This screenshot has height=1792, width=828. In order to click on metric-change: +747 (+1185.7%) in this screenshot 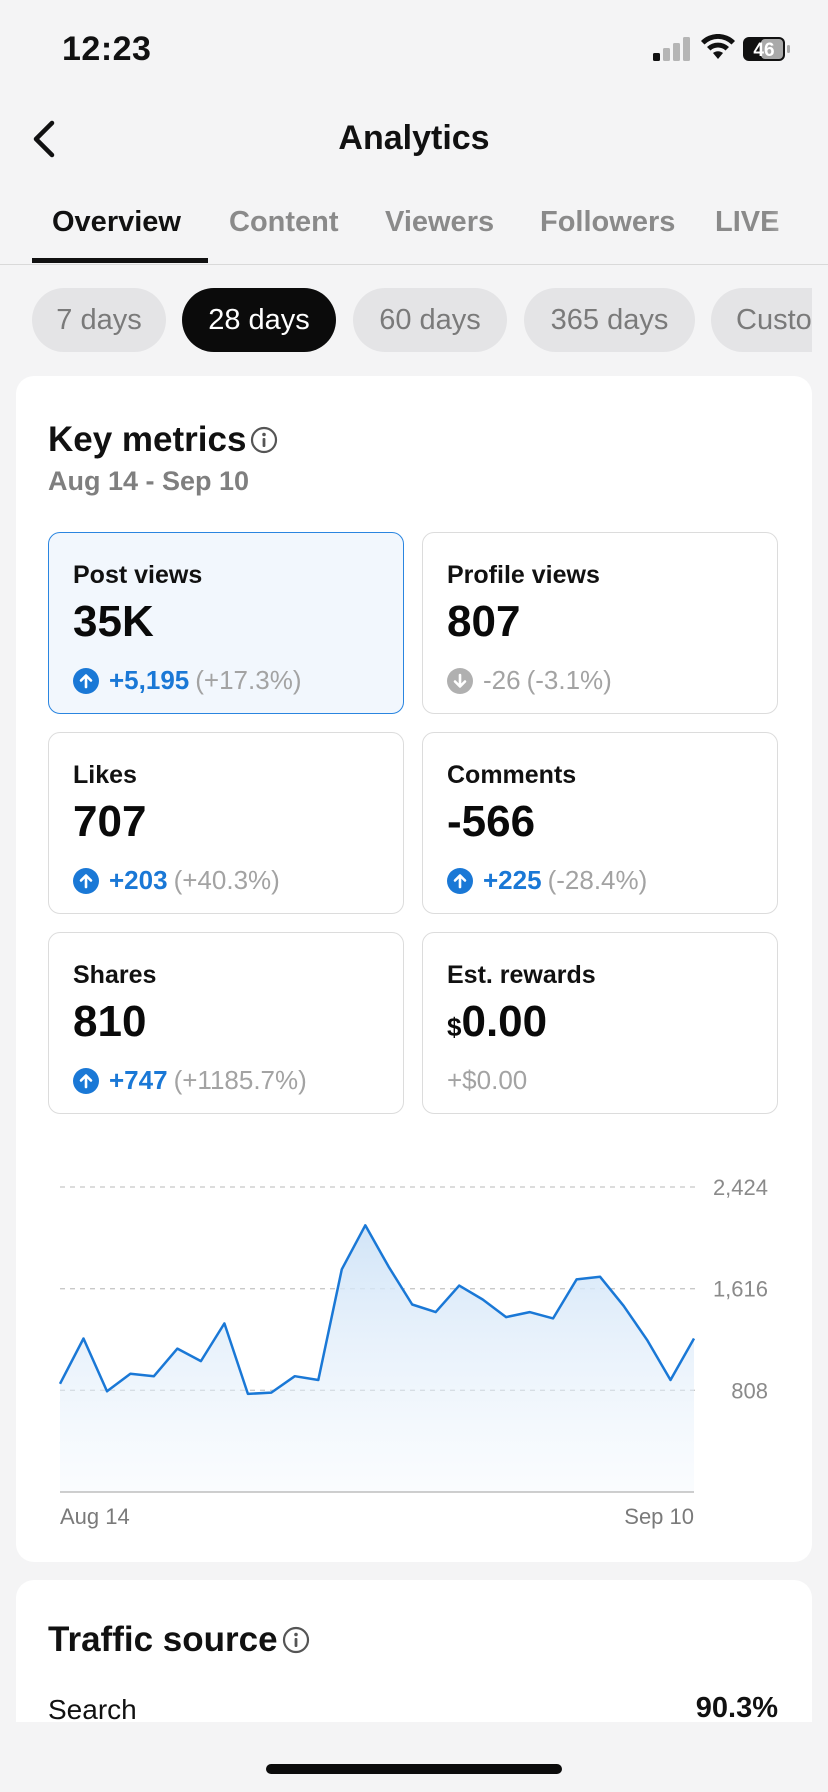, I will do `click(190, 1080)`.